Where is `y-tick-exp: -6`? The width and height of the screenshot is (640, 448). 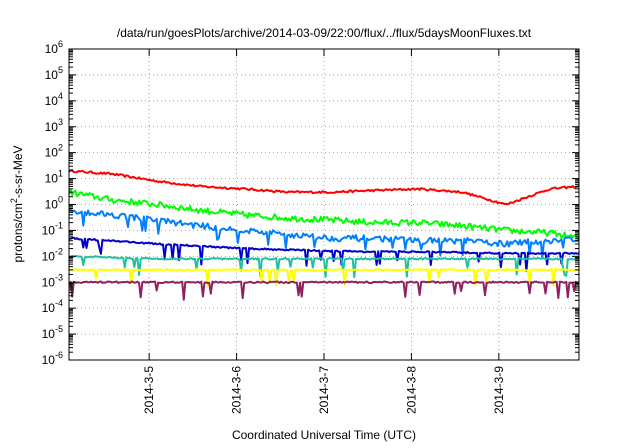
y-tick-exp: -6 is located at coordinates (59, 355).